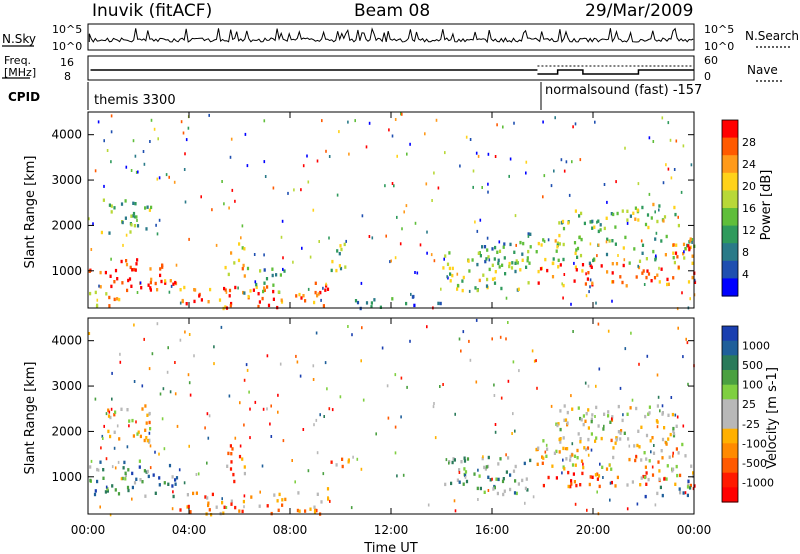 This screenshot has width=800, height=554. What do you see at coordinates (391, 35) in the screenshot?
I see `sky-noise-line` at bounding box center [391, 35].